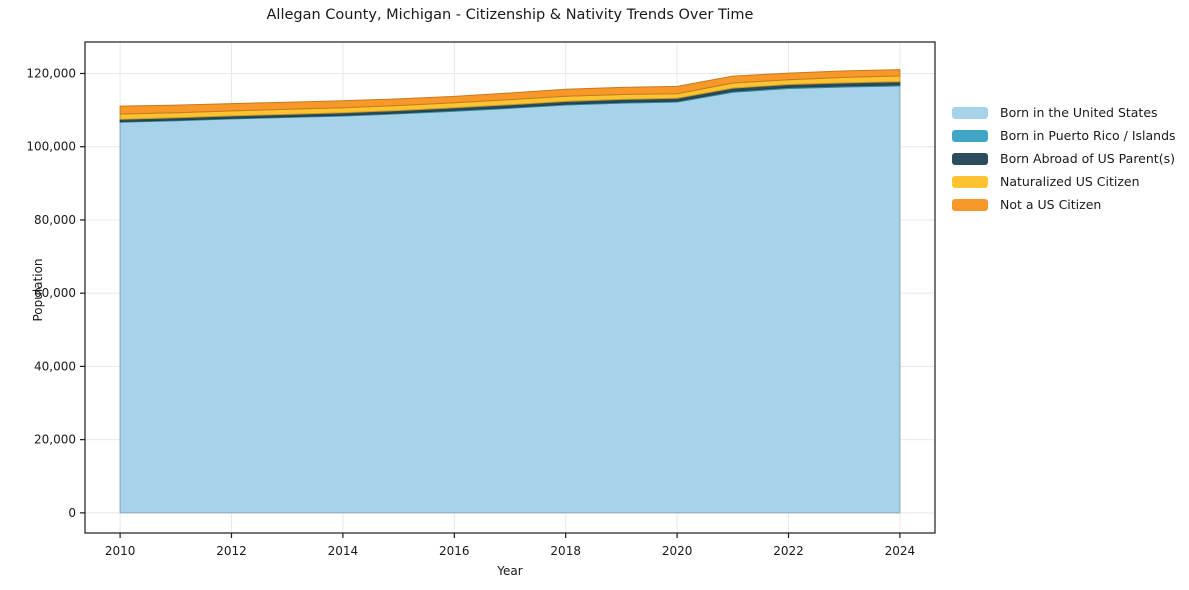  I want to click on legend-item: Born in Puerto Rico / Islands, so click(1064, 136).